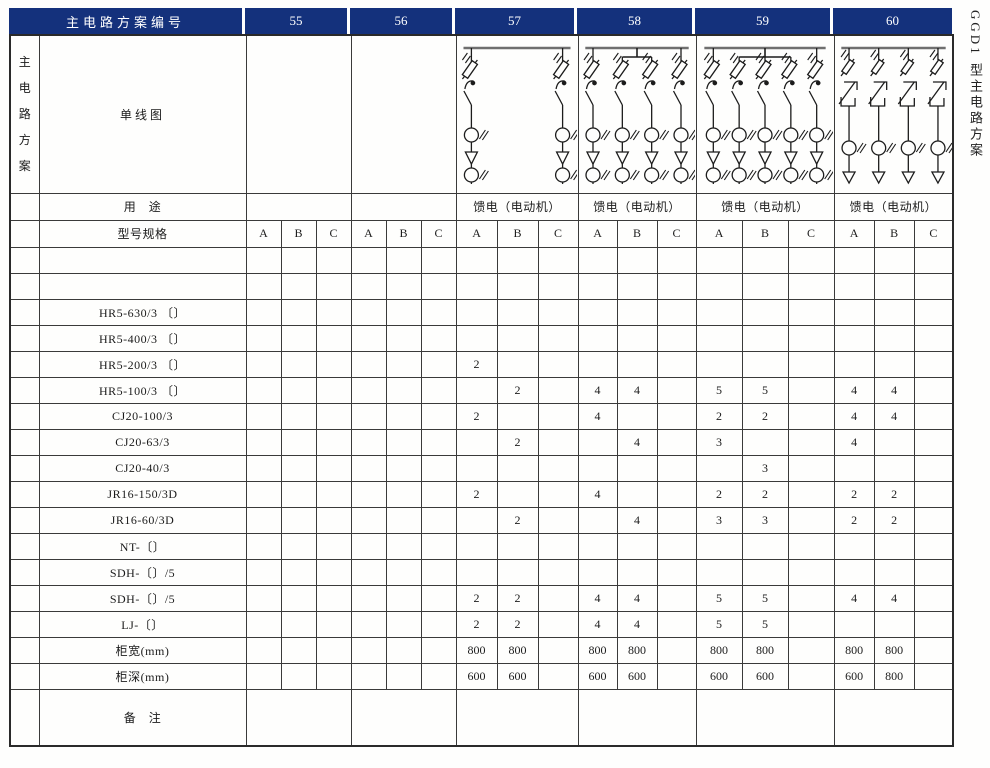  What do you see at coordinates (765, 206) in the screenshot?
I see `usage-cell-59: 馈电（电动机）` at bounding box center [765, 206].